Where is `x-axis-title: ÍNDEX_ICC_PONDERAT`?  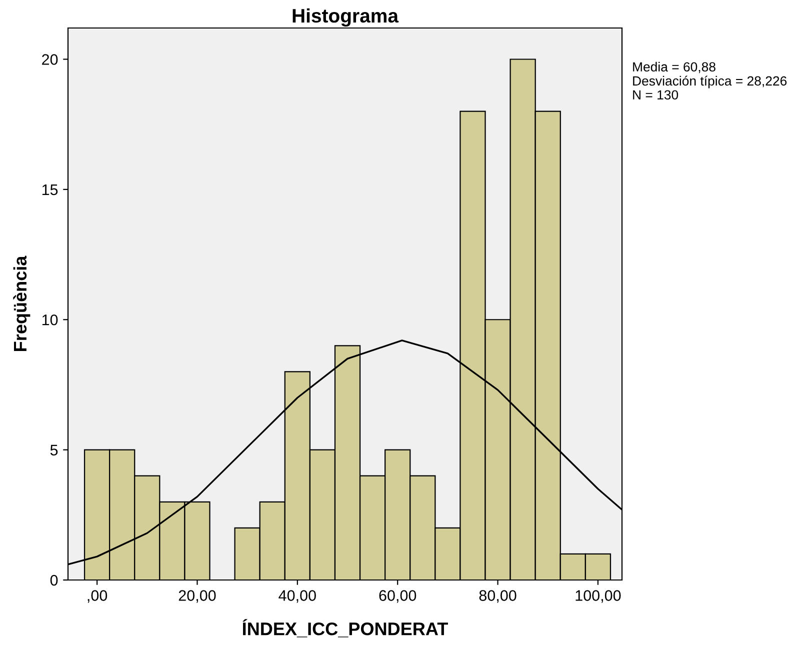
x-axis-title: ÍNDEX_ICC_PONDERAT is located at coordinates (345, 628).